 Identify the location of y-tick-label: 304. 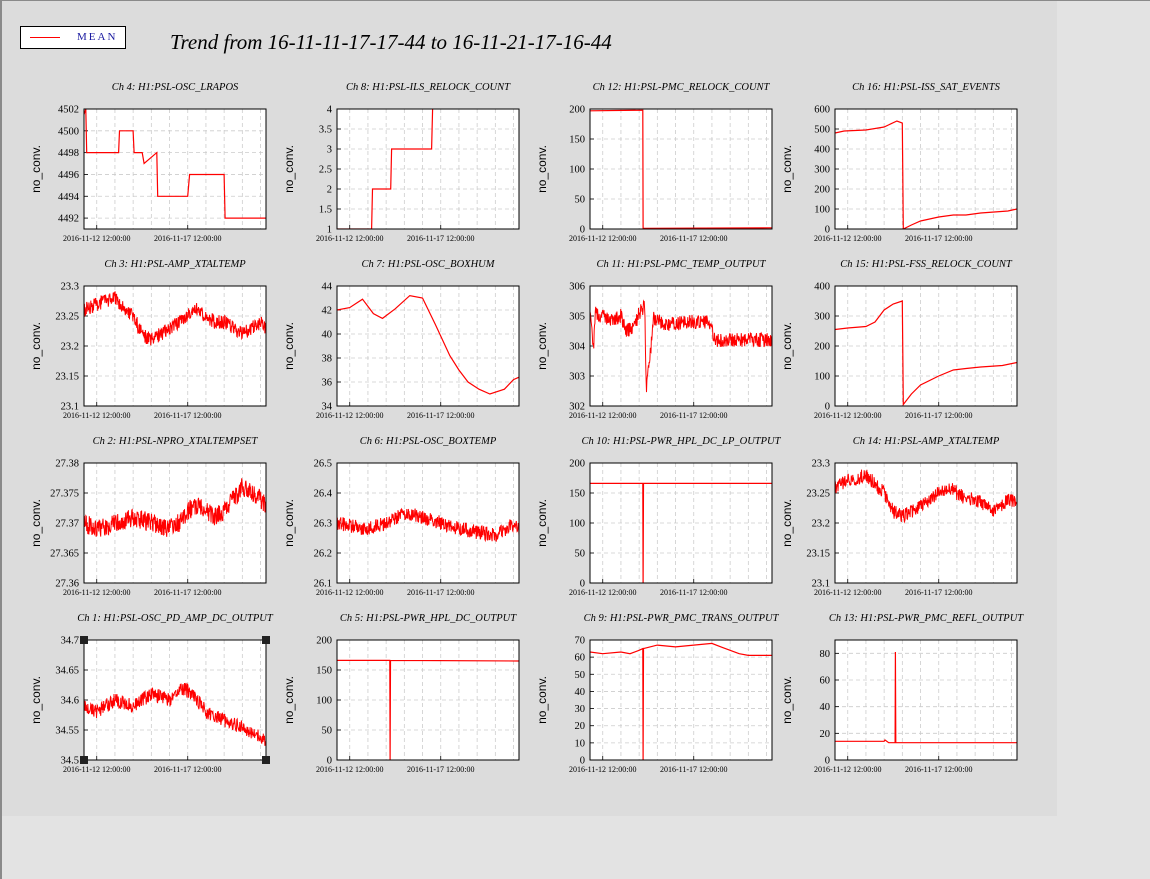
(577, 347).